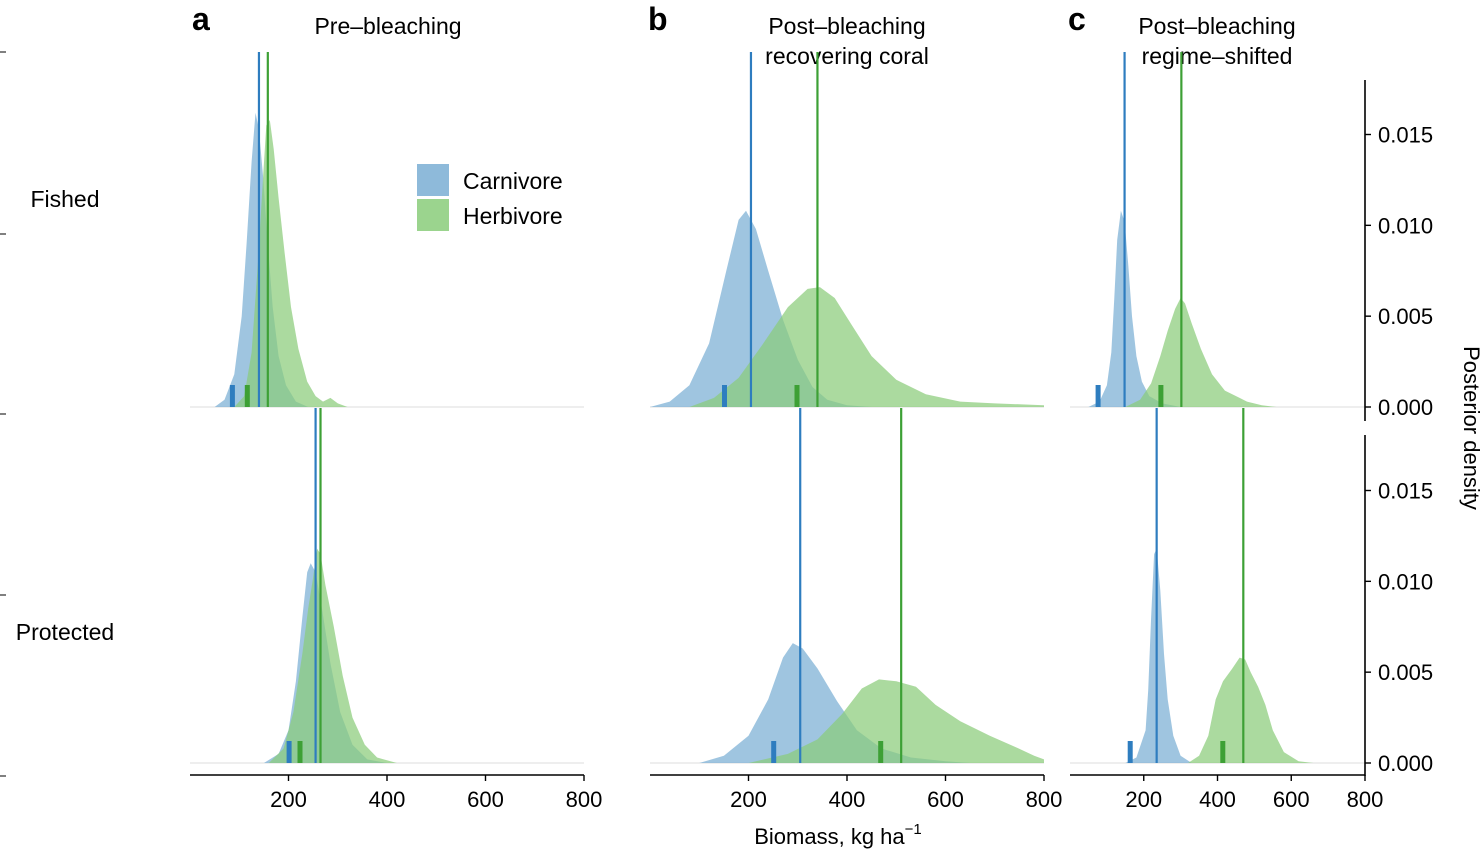 The image size is (1484, 851). What do you see at coordinates (945, 799) in the screenshot?
I see `x-tick-label-b: 600` at bounding box center [945, 799].